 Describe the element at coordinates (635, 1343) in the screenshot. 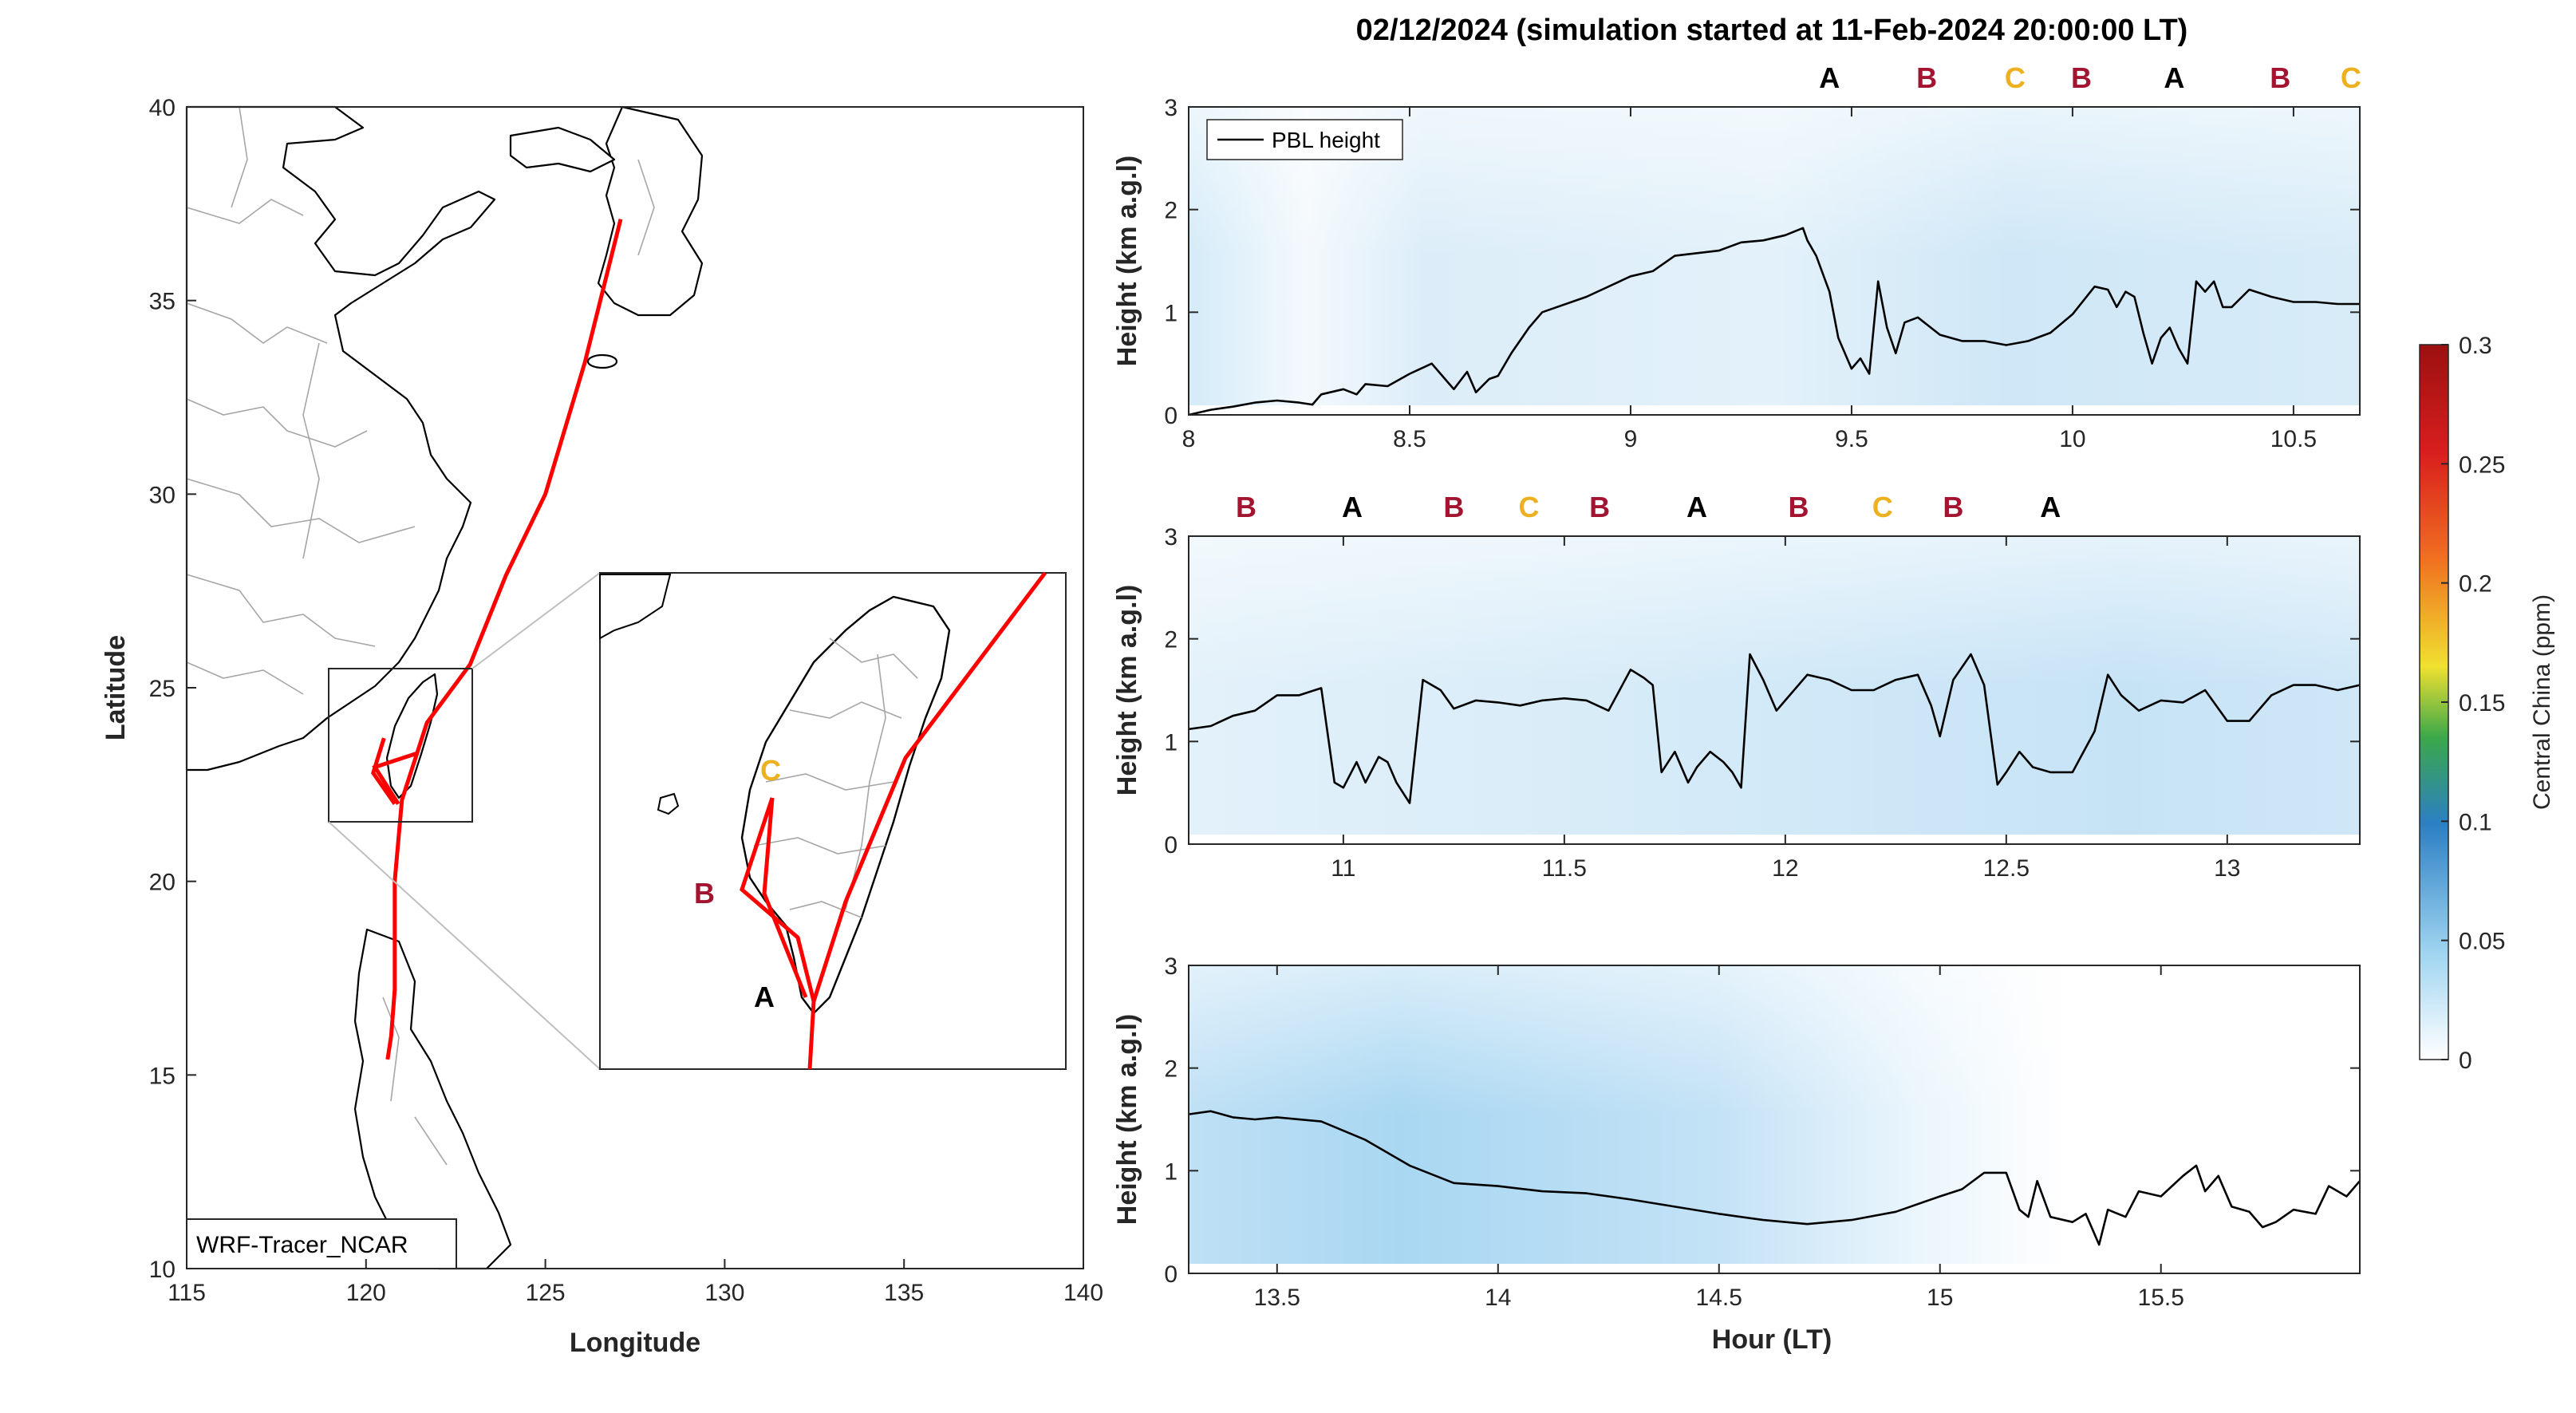

I see `map-x-label: Longitude` at that location.